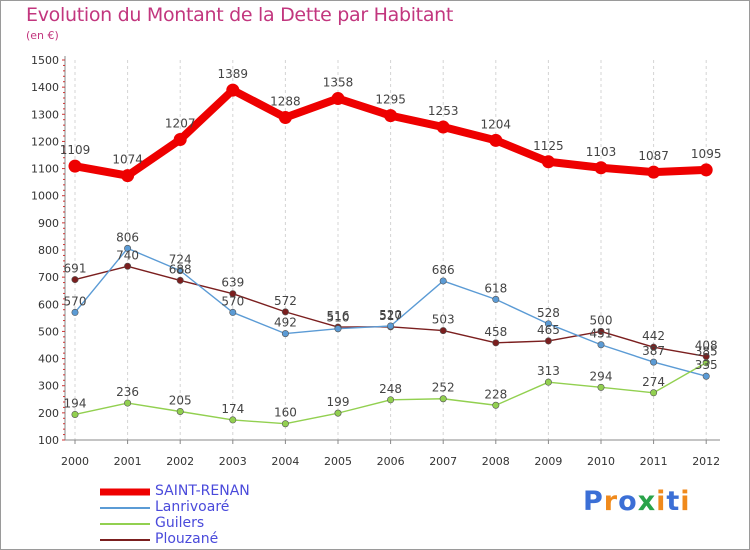 The image size is (750, 550). Describe the element at coordinates (673, 501) in the screenshot. I see `logo-letter: t` at that location.